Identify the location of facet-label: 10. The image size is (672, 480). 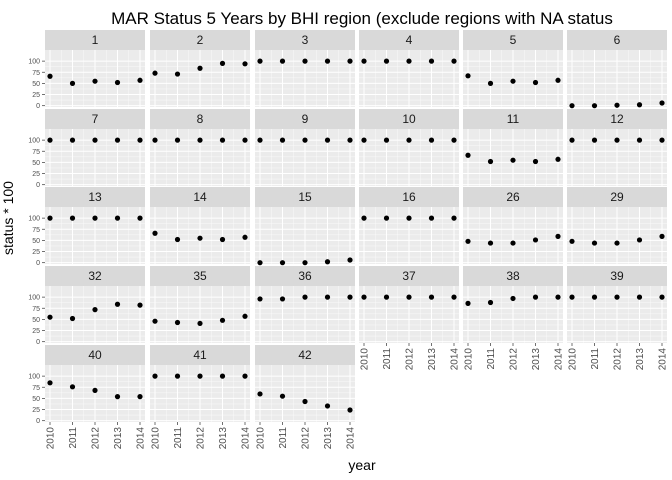
(409, 119).